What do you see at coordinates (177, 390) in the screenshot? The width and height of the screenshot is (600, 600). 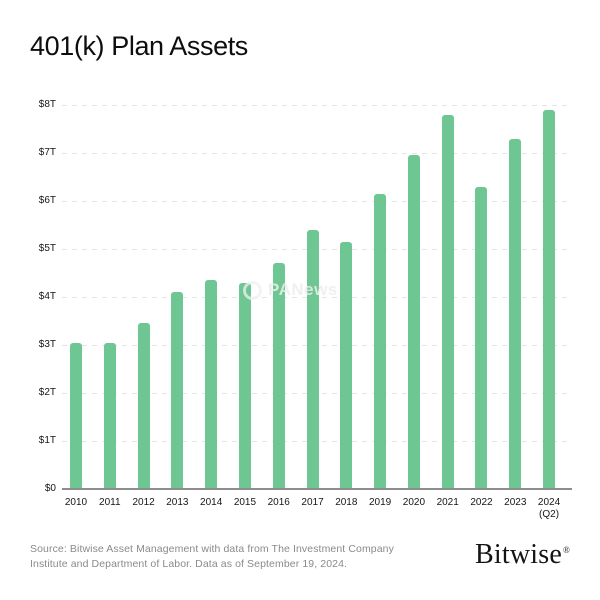 I see `bar-2013` at bounding box center [177, 390].